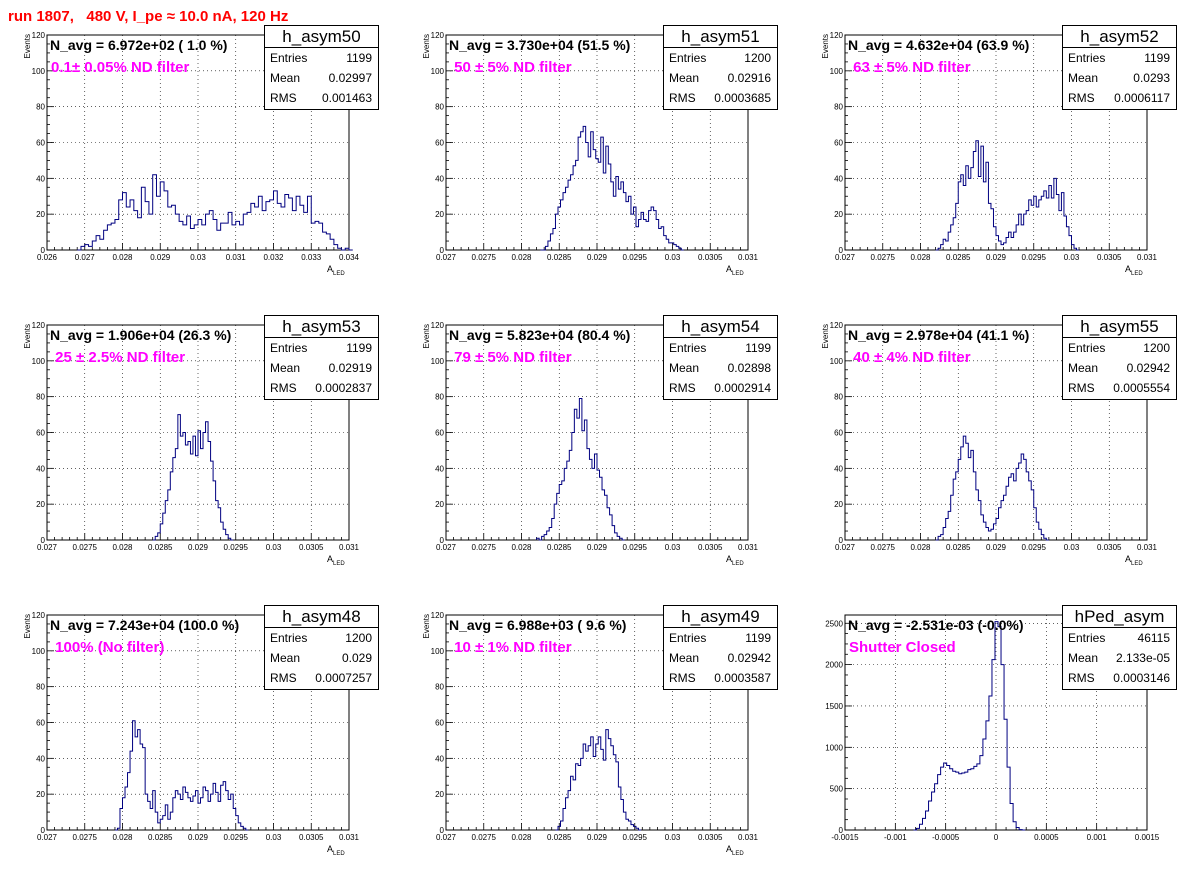 This screenshot has height=890, width=1196. What do you see at coordinates (442, 250) in the screenshot?
I see `y-tick-label: 0` at bounding box center [442, 250].